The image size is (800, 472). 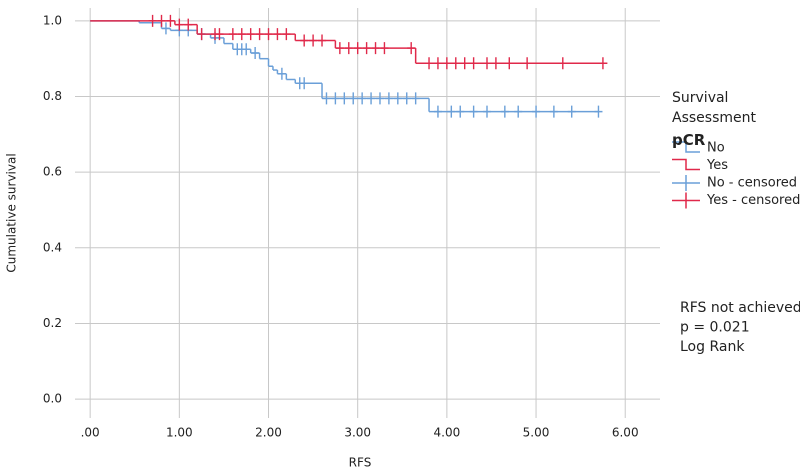 What do you see at coordinates (740, 308) in the screenshot?
I see `annotation: RFS not achieved` at bounding box center [740, 308].